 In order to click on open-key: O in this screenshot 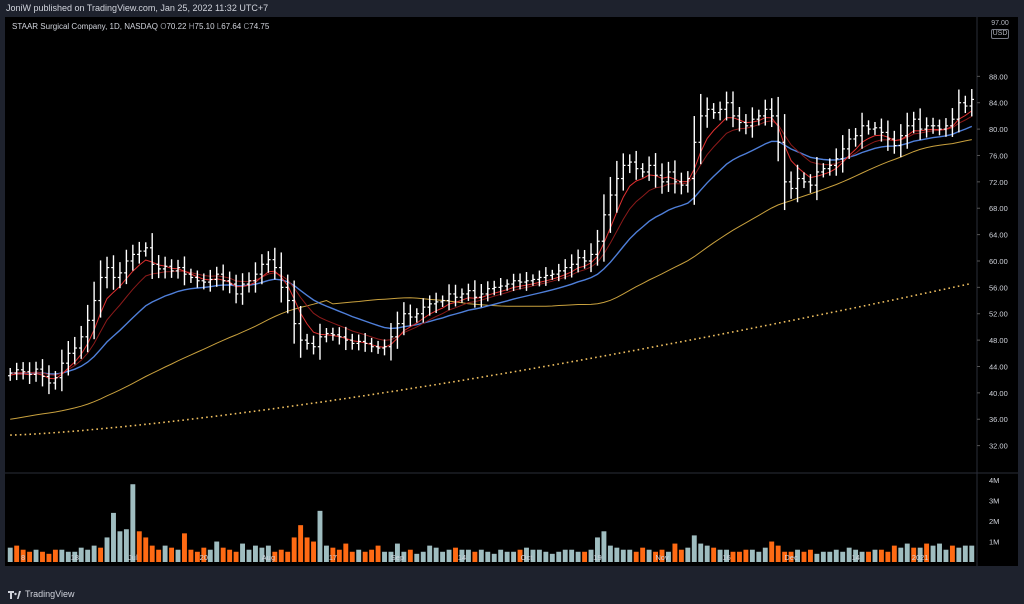, I will do `click(163, 26)`.